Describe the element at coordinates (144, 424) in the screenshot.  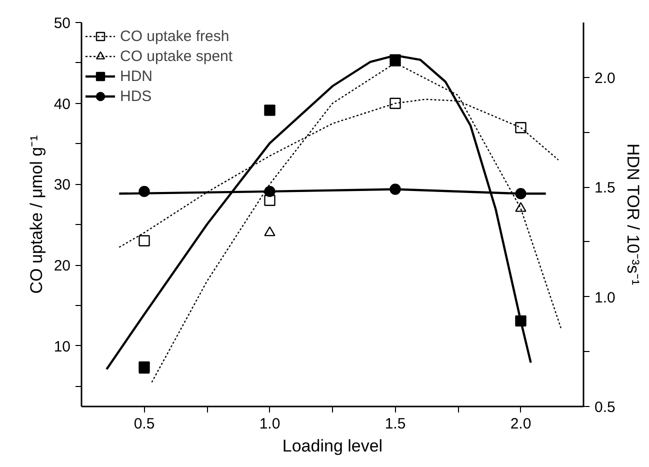
I see `x-tick-label: 0.5` at that location.